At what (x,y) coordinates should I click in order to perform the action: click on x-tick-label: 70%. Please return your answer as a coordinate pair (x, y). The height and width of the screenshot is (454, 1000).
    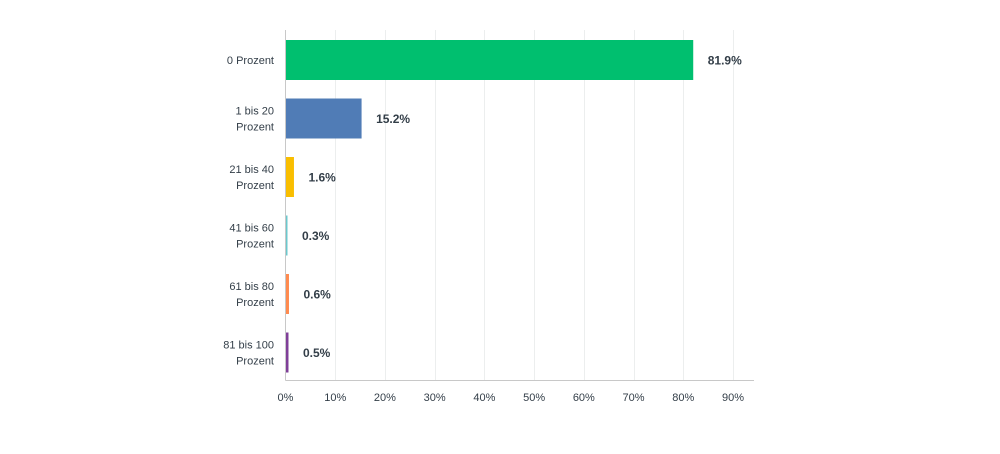
    Looking at the image, I should click on (634, 398).